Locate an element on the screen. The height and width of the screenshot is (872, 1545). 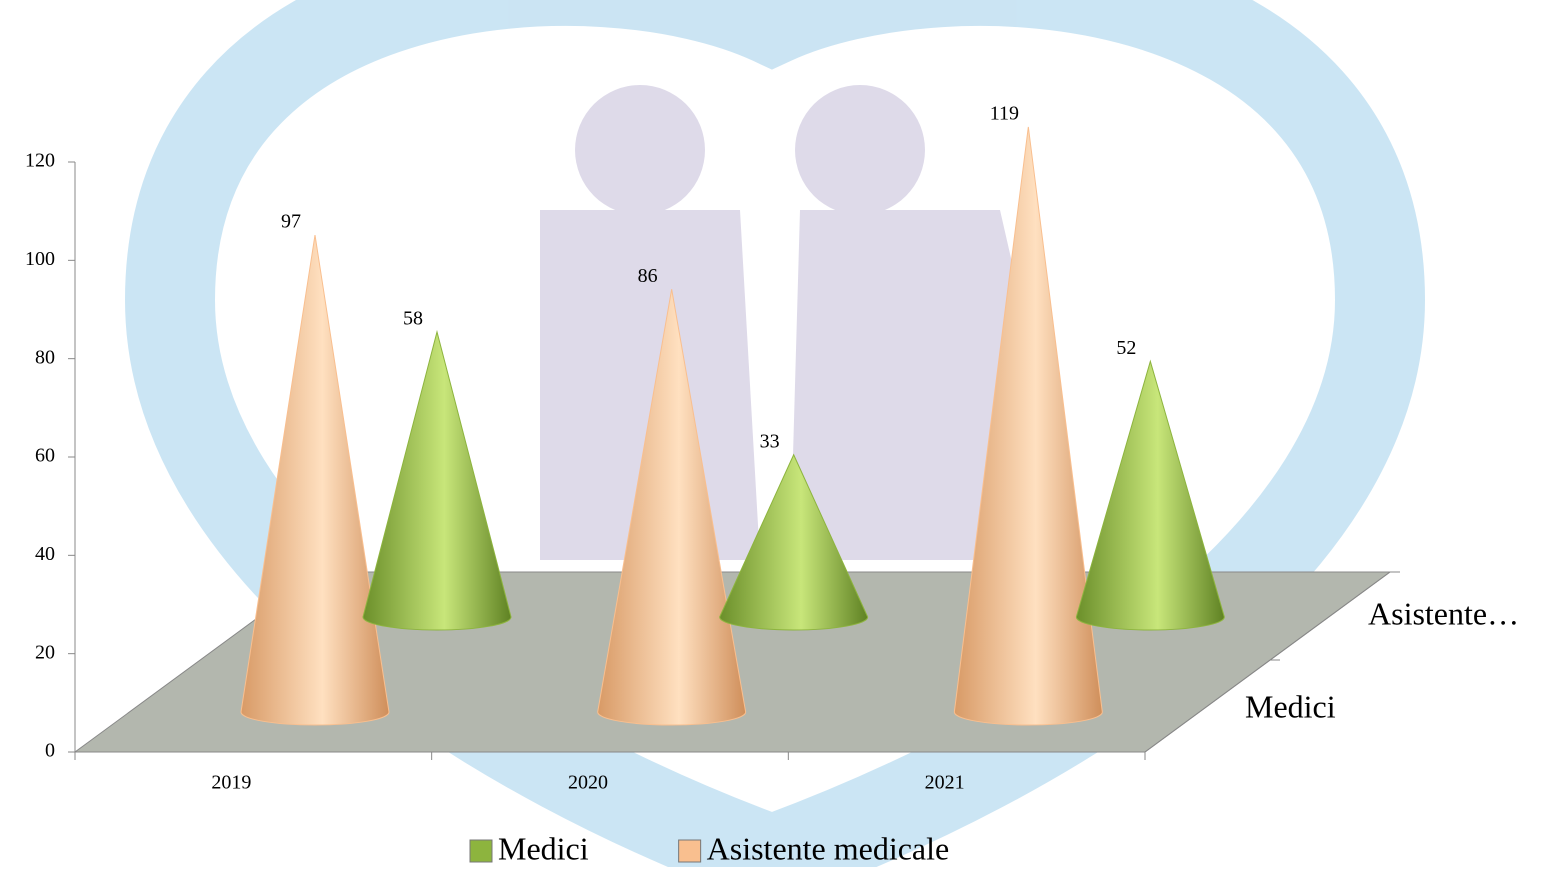
value-label: 58 is located at coordinates (413, 318).